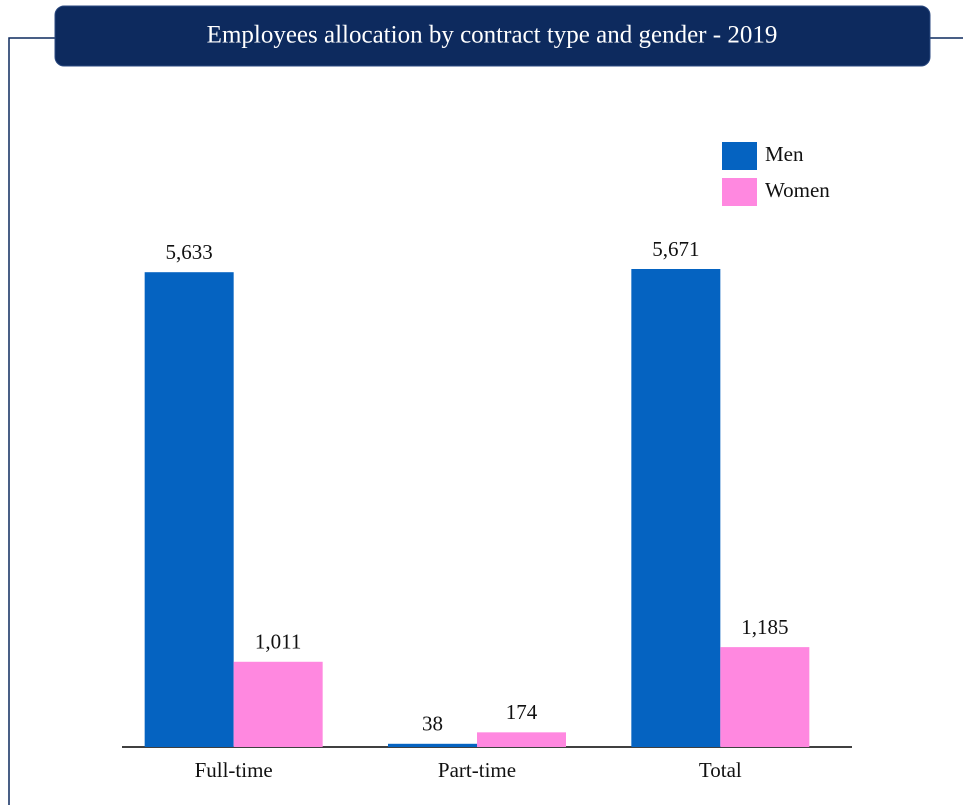  What do you see at coordinates (477, 770) in the screenshot?
I see `x-tick-label: Part-time` at bounding box center [477, 770].